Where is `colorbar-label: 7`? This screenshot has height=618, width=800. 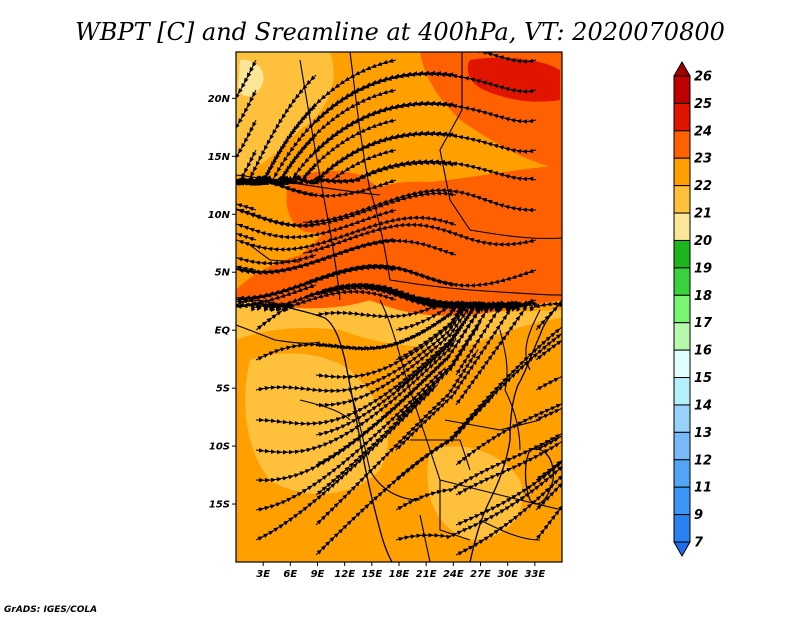 colorbar-label: 7 is located at coordinates (699, 543).